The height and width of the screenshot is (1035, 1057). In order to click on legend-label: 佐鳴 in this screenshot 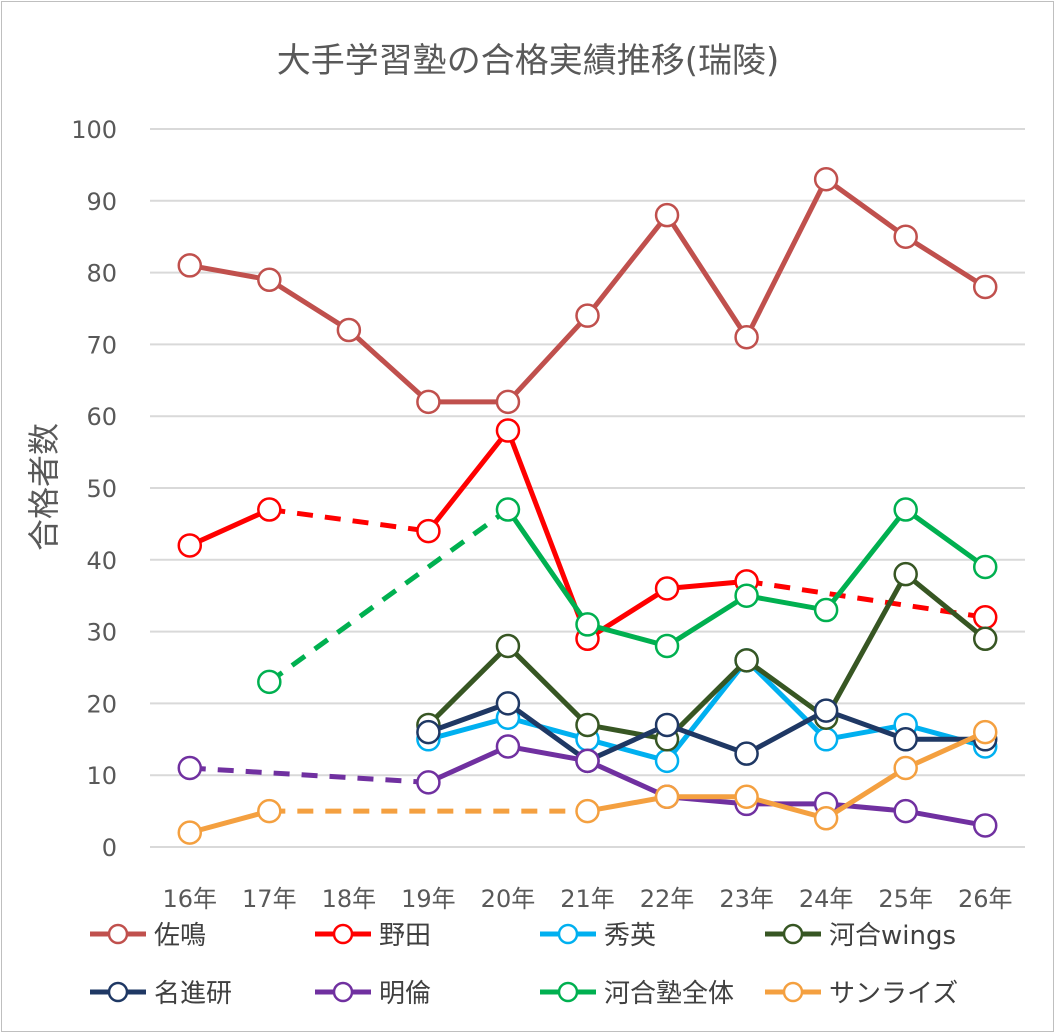, I will do `click(180, 936)`.